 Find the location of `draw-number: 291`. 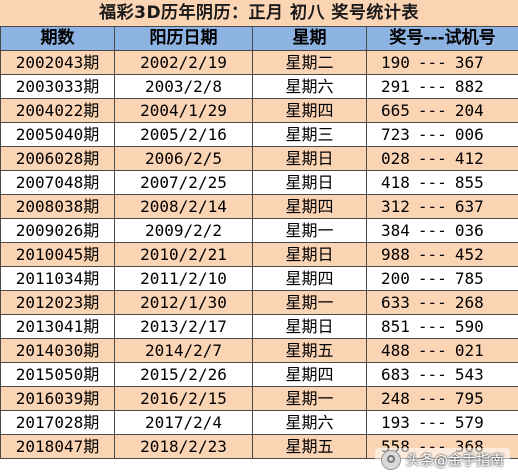

draw-number: 291 is located at coordinates (395, 86).